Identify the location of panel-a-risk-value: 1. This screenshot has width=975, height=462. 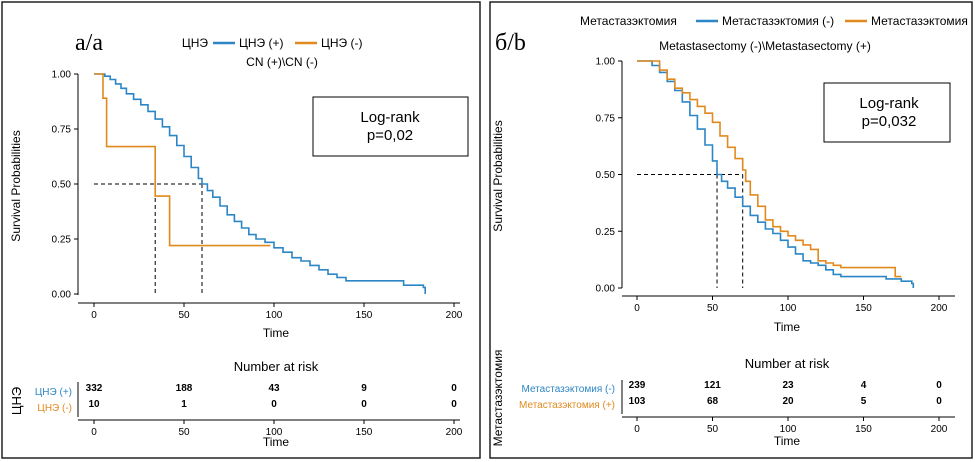
(184, 404).